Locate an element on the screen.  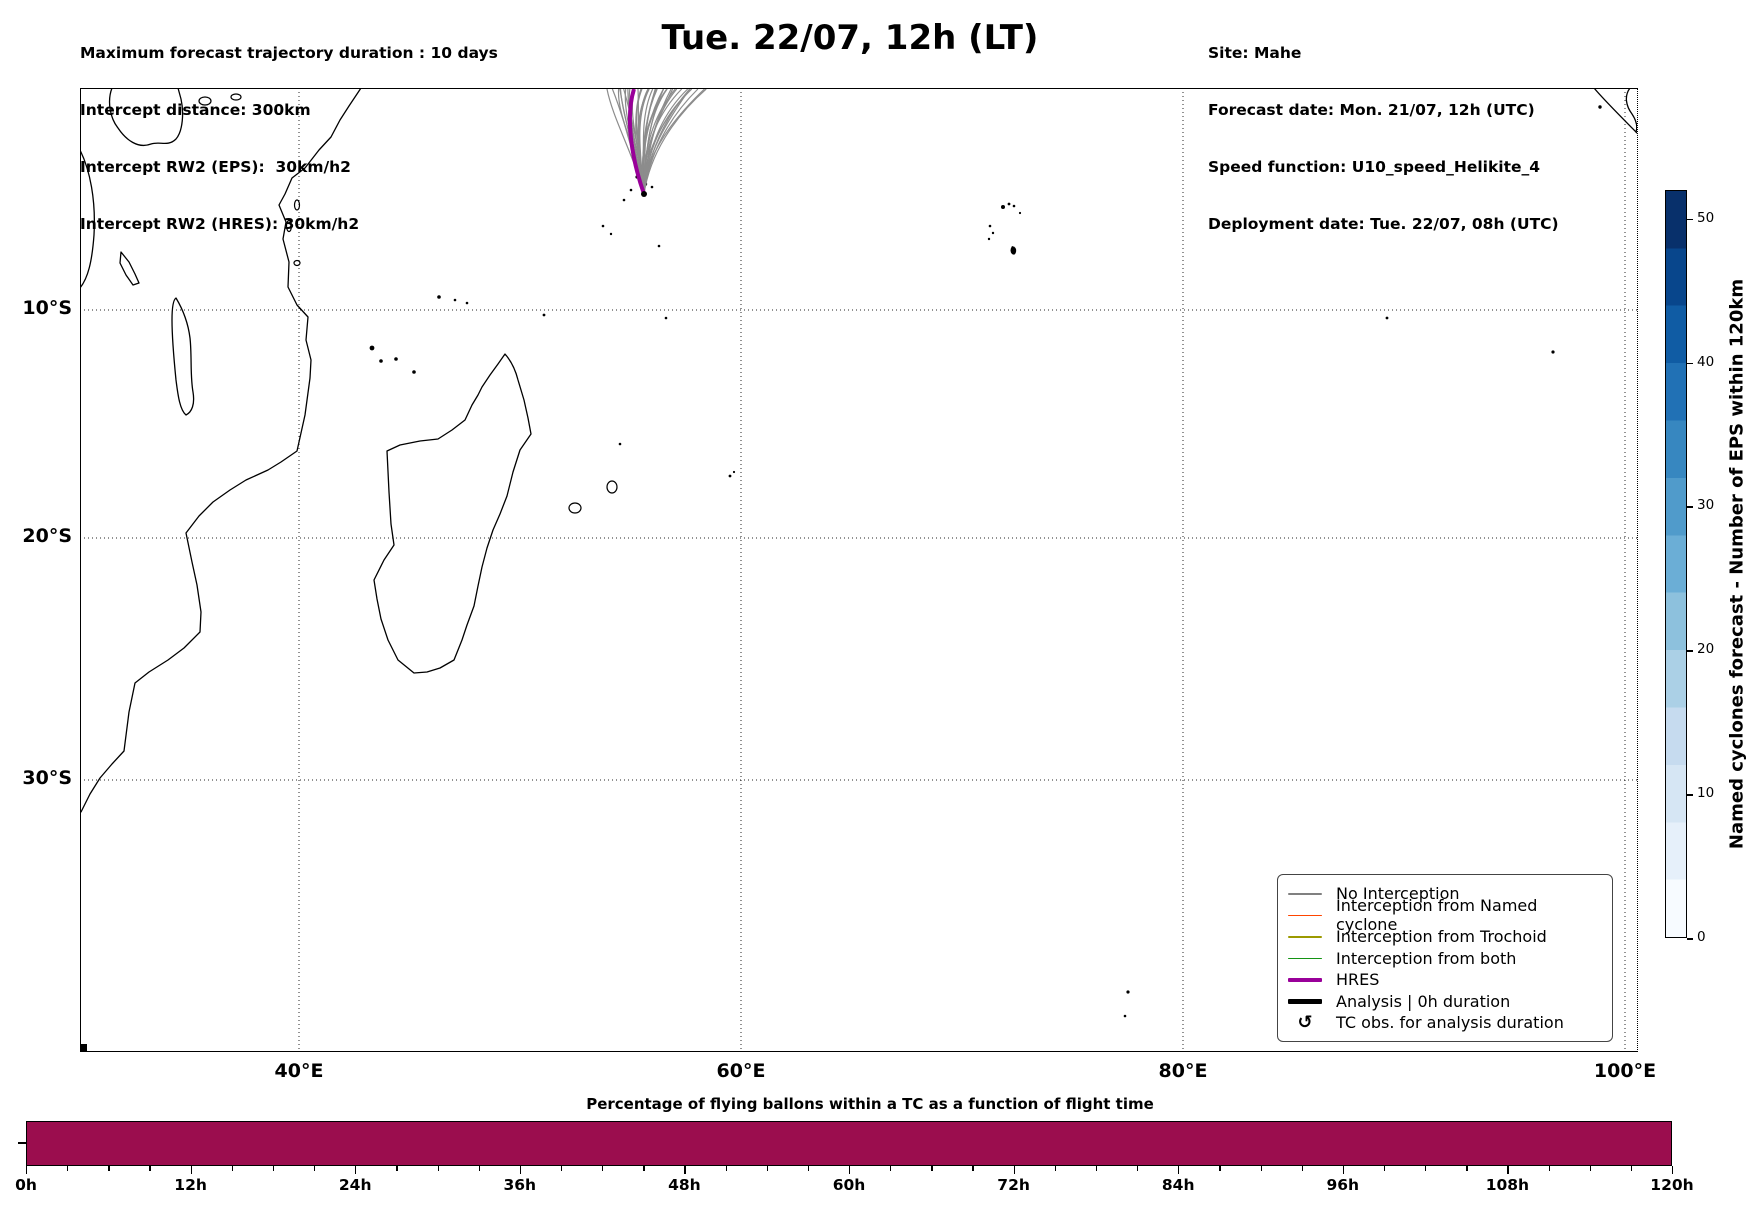
legend-item-label: Interception from Trochoid is located at coordinates (1441, 937).